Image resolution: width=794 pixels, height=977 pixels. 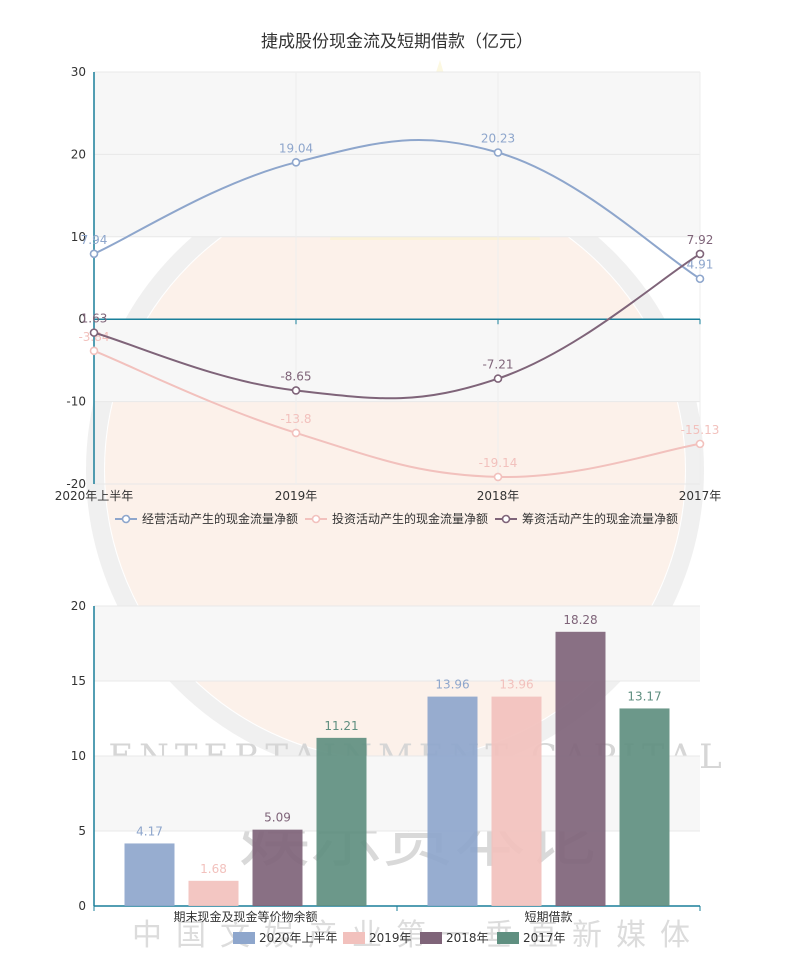 I want to click on legend-label: 2017年, so click(x=544, y=938).